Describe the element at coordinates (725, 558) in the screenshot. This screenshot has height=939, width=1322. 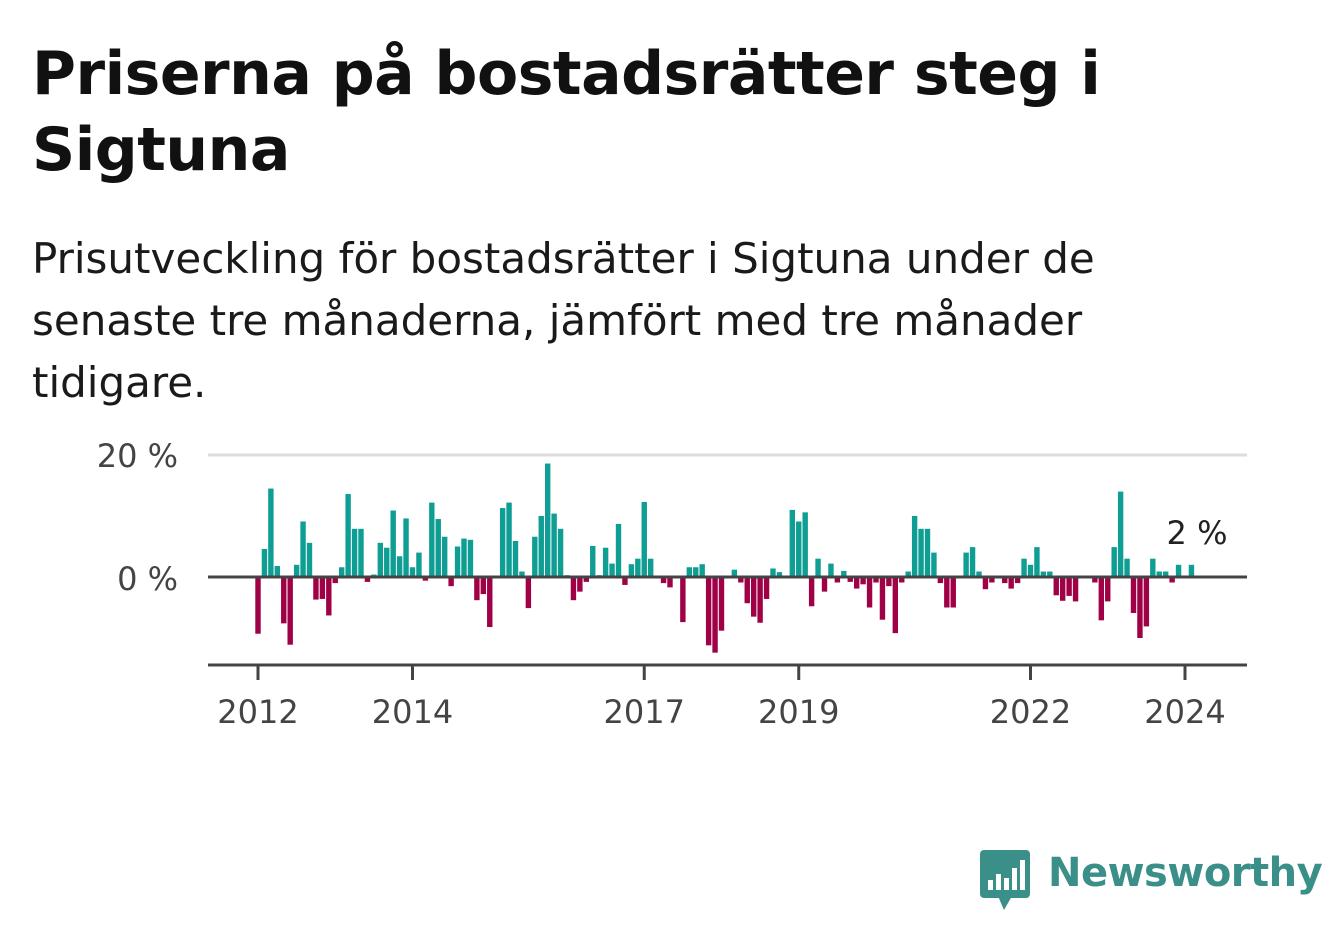
I see `bars-group` at that location.